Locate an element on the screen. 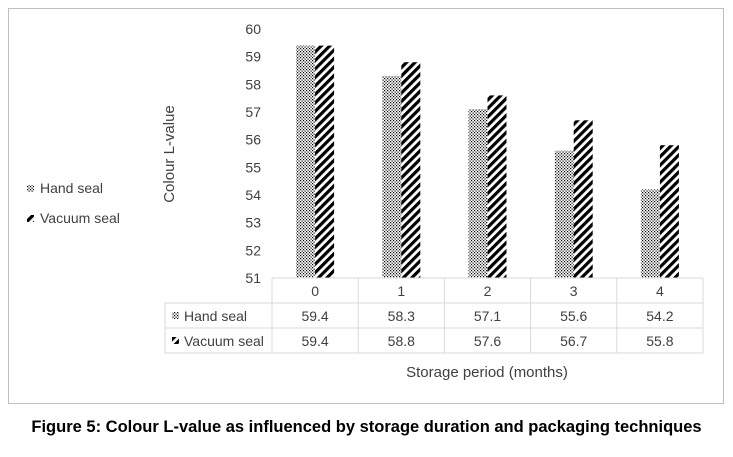  legend-label: Hand seal is located at coordinates (71, 188).